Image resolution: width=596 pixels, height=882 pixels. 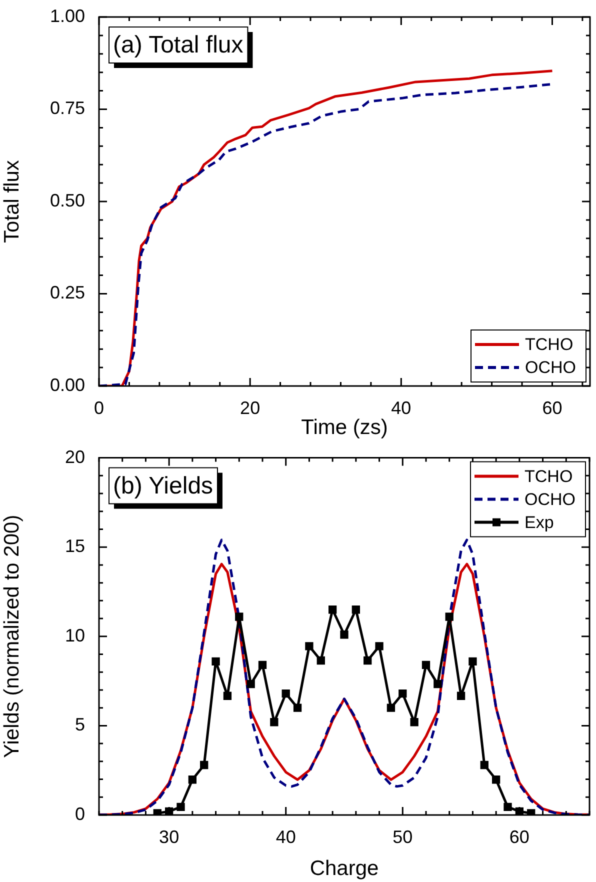 I want to click on y-tick-label: 20, so click(x=74, y=456).